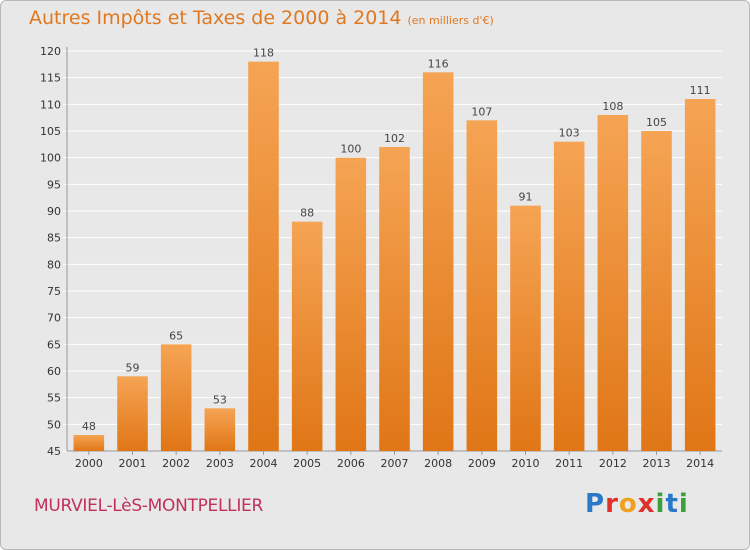 This screenshot has width=750, height=550. I want to click on y-tick-label: 80, so click(54, 264).